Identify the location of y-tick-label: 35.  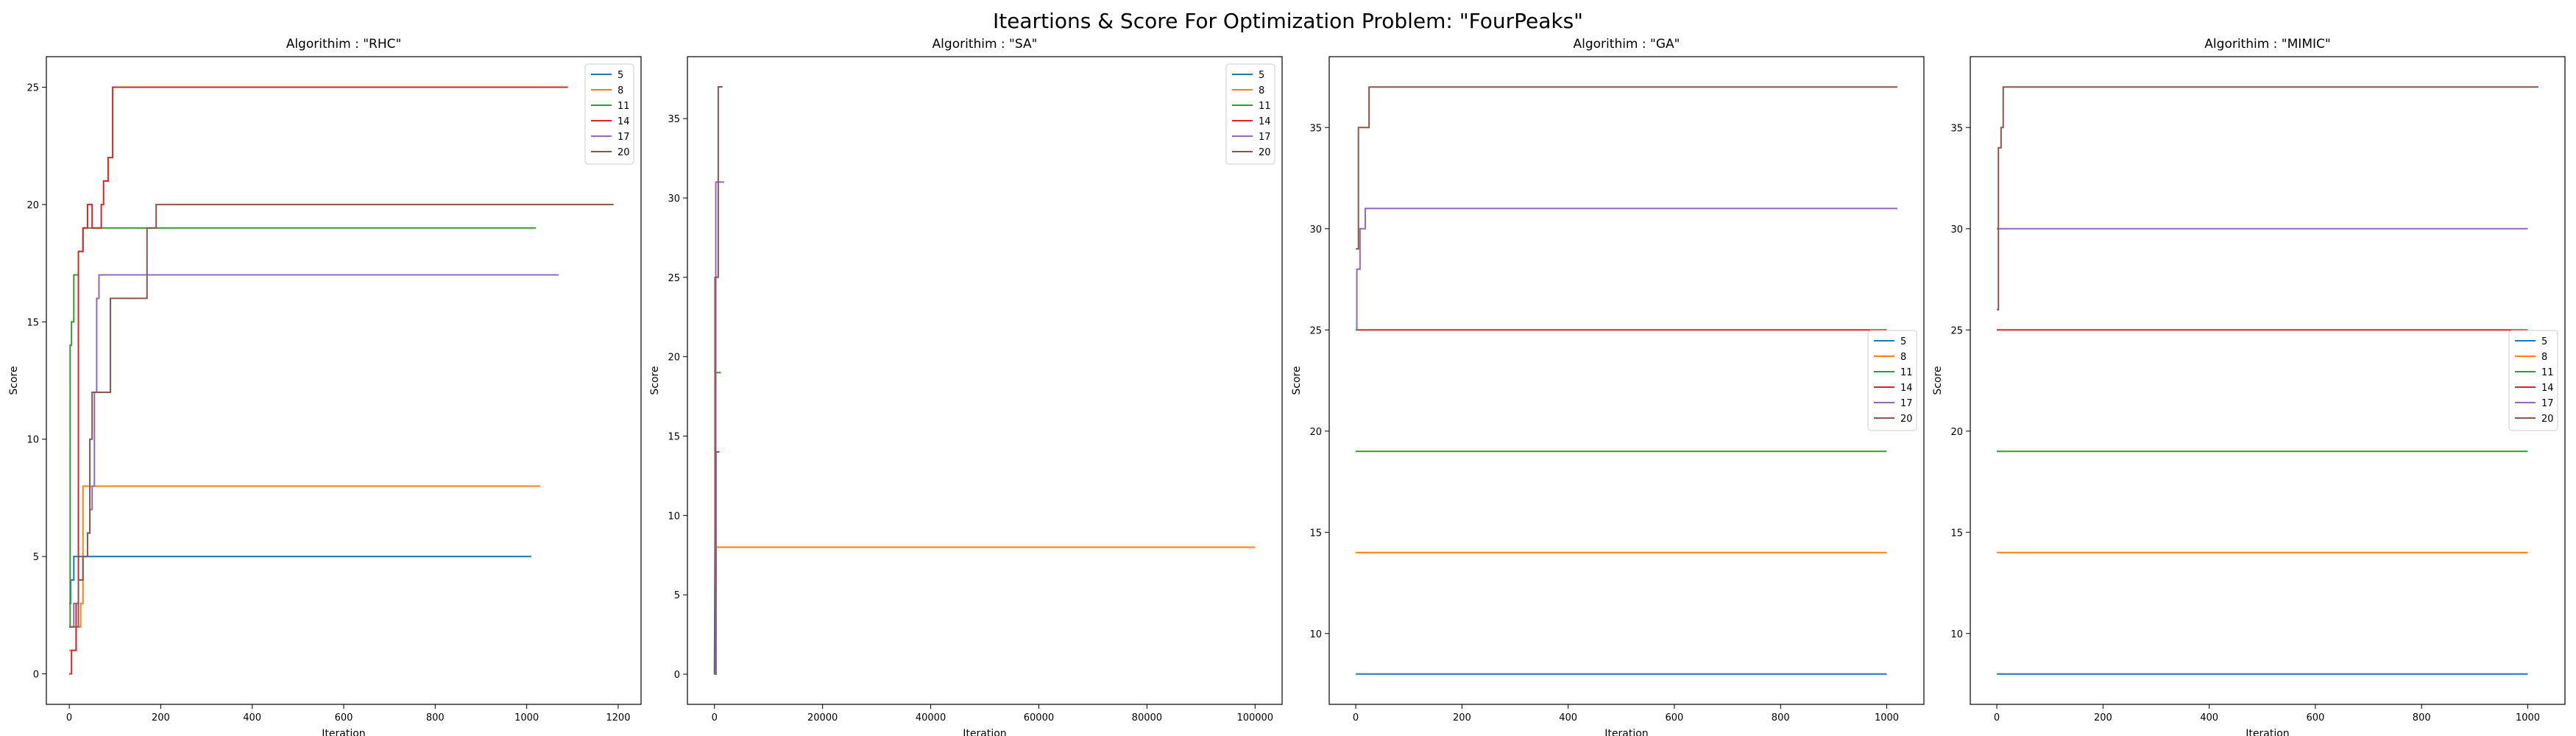
(674, 120).